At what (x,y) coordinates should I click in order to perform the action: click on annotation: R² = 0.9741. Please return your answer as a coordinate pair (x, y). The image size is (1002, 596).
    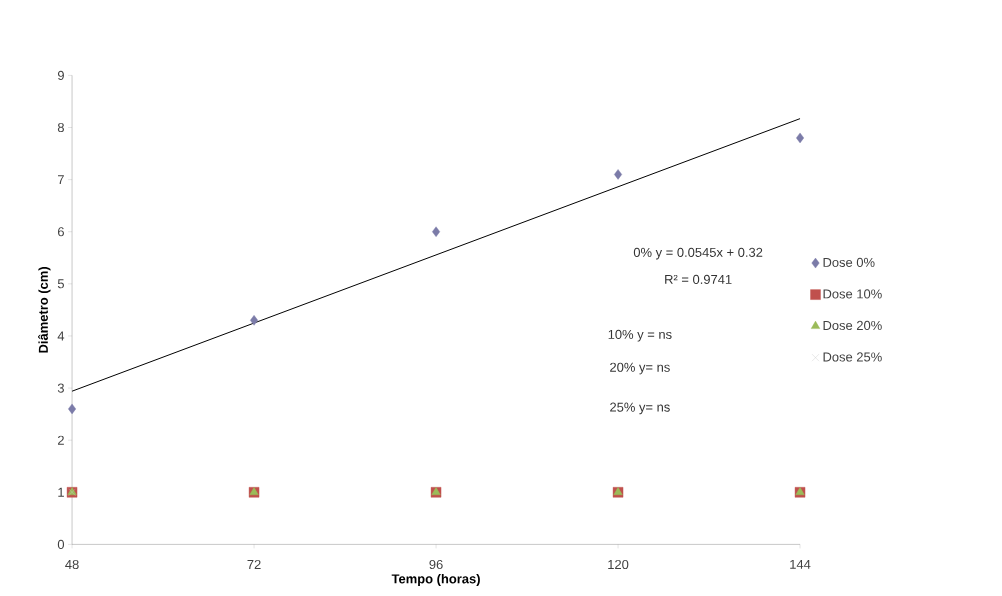
    Looking at the image, I should click on (698, 279).